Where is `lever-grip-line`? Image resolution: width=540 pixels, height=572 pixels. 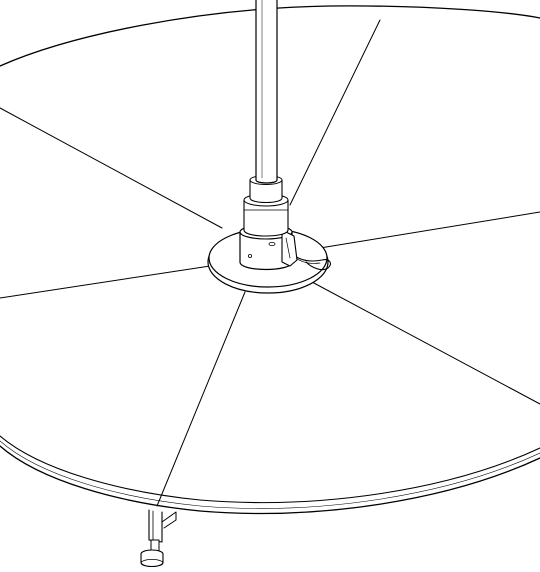
lever-grip-line is located at coordinates (288, 248).